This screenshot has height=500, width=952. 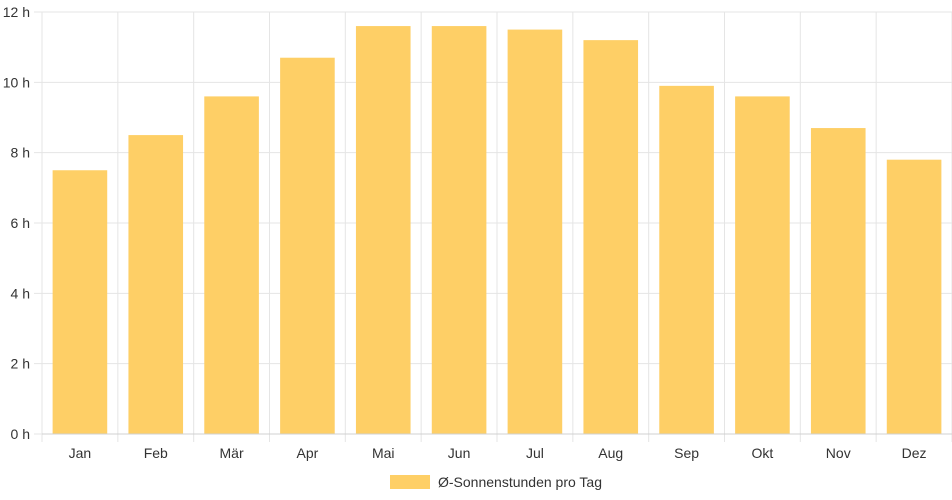 I want to click on x-tick-label: Aug, so click(x=610, y=453).